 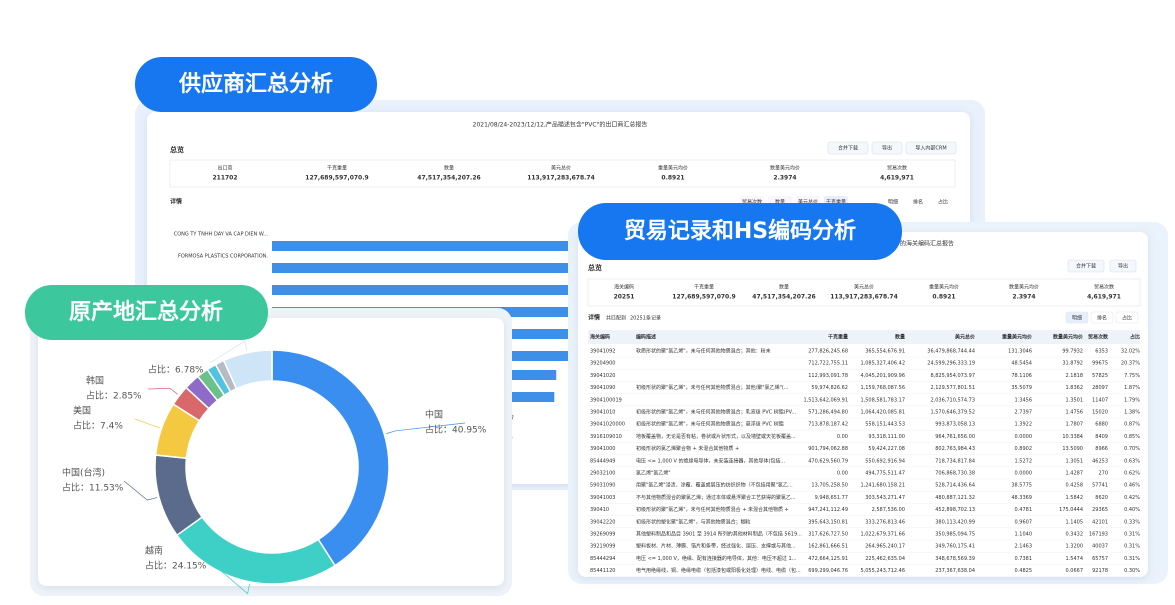 What do you see at coordinates (434, 415) in the screenshot?
I see `slice-name: 中国` at bounding box center [434, 415].